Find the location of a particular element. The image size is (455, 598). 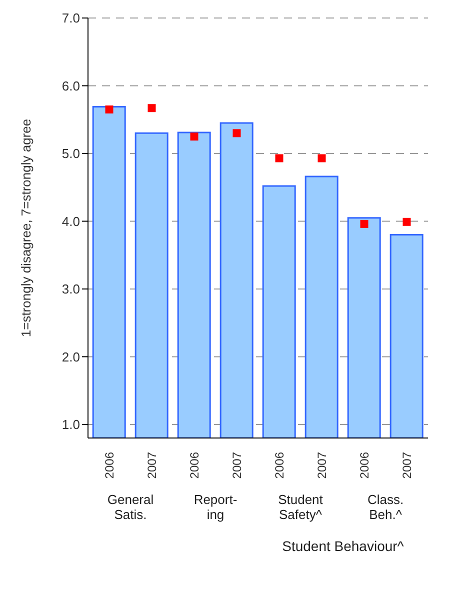

y-tick-label: 5.0 is located at coordinates (71, 154).